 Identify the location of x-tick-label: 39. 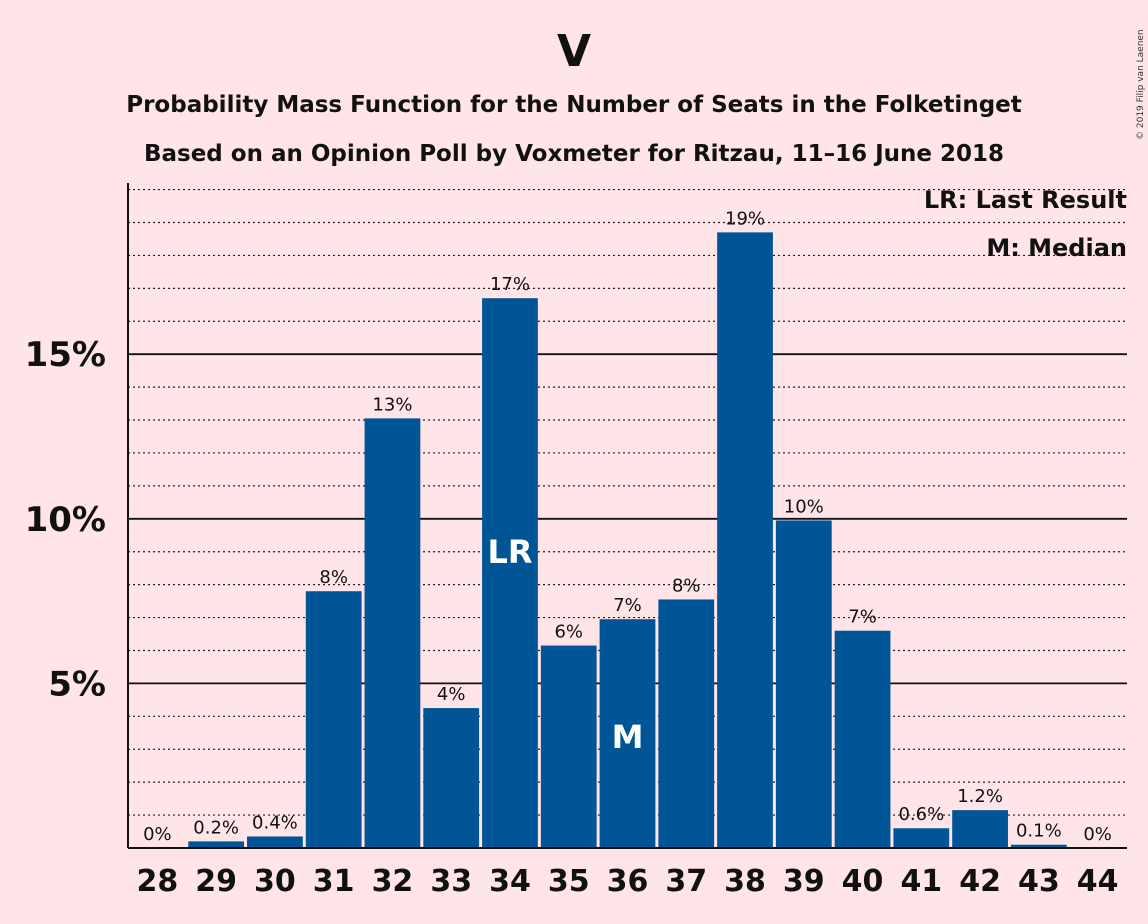
(804, 881).